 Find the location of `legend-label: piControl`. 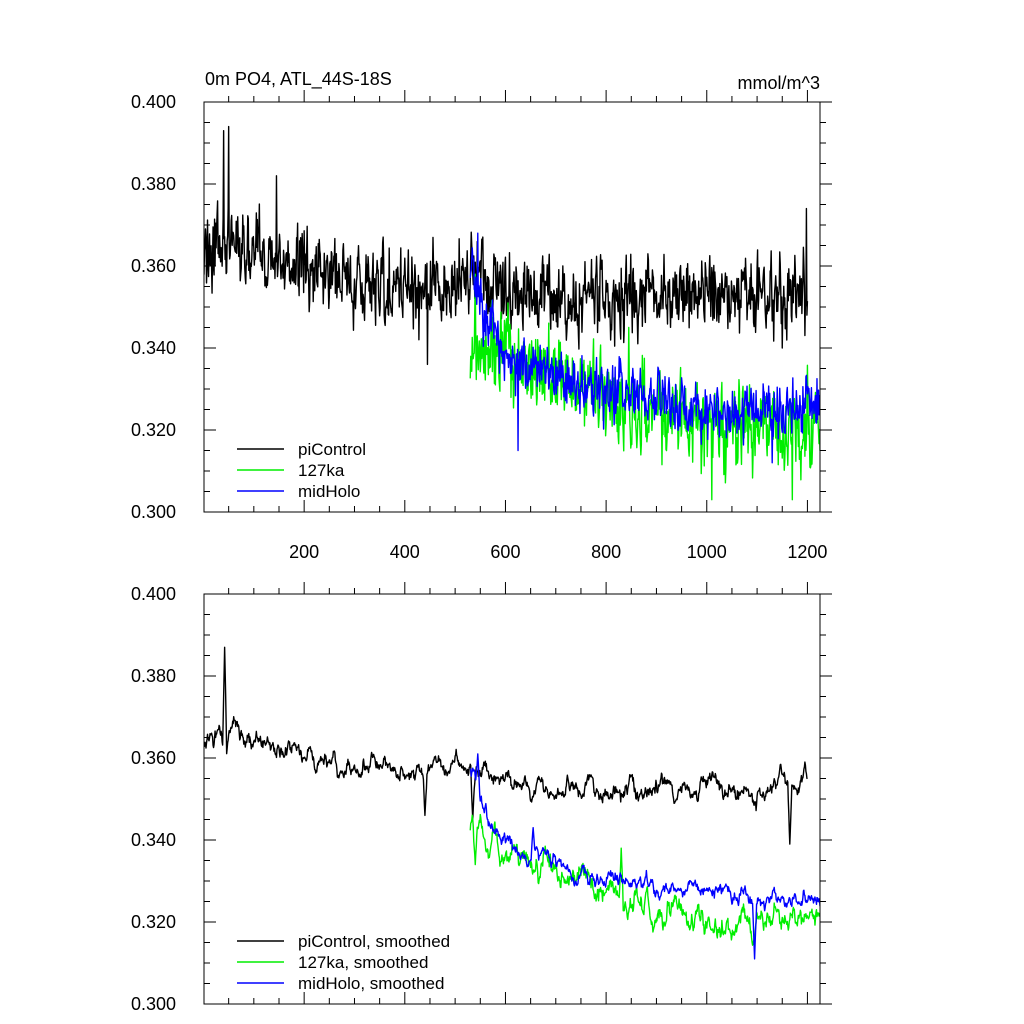

legend-label: piControl is located at coordinates (332, 449).